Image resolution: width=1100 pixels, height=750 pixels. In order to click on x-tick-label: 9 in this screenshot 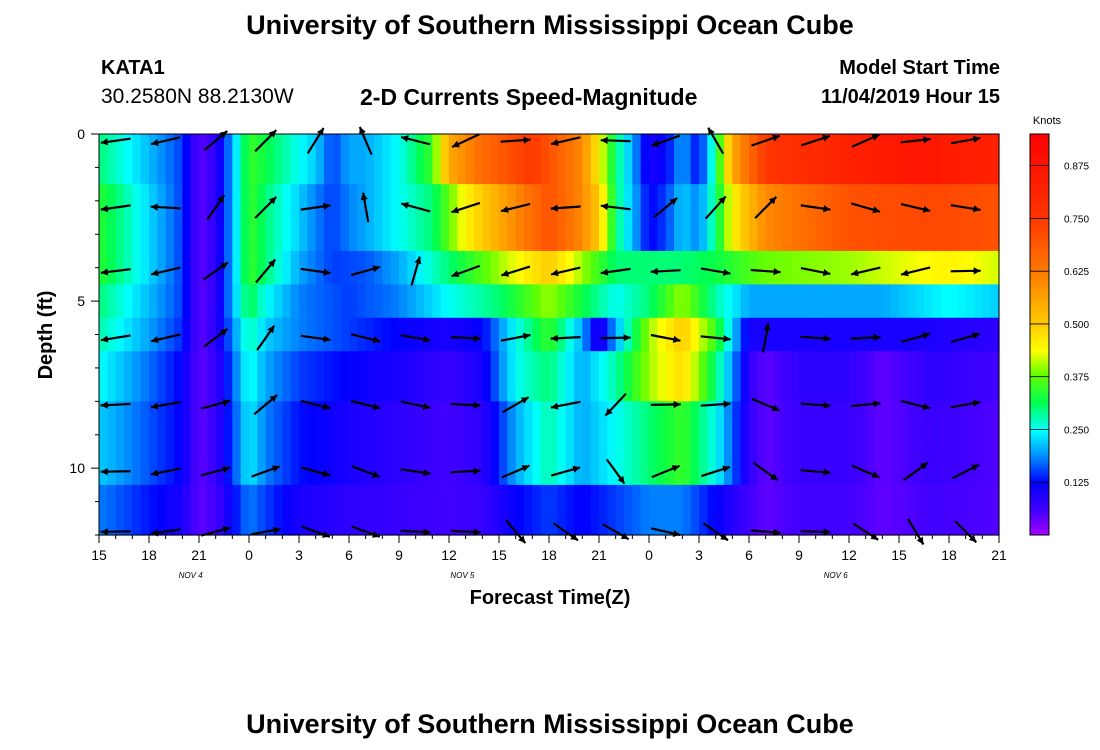, I will do `click(399, 555)`.